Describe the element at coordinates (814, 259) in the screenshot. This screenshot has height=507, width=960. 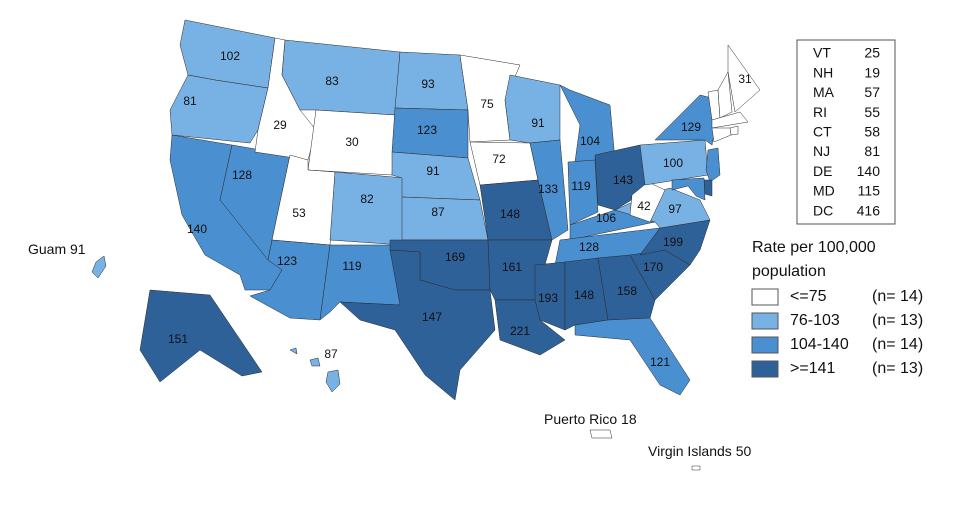
I see `legend-title: Rate per 100,000 population` at that location.